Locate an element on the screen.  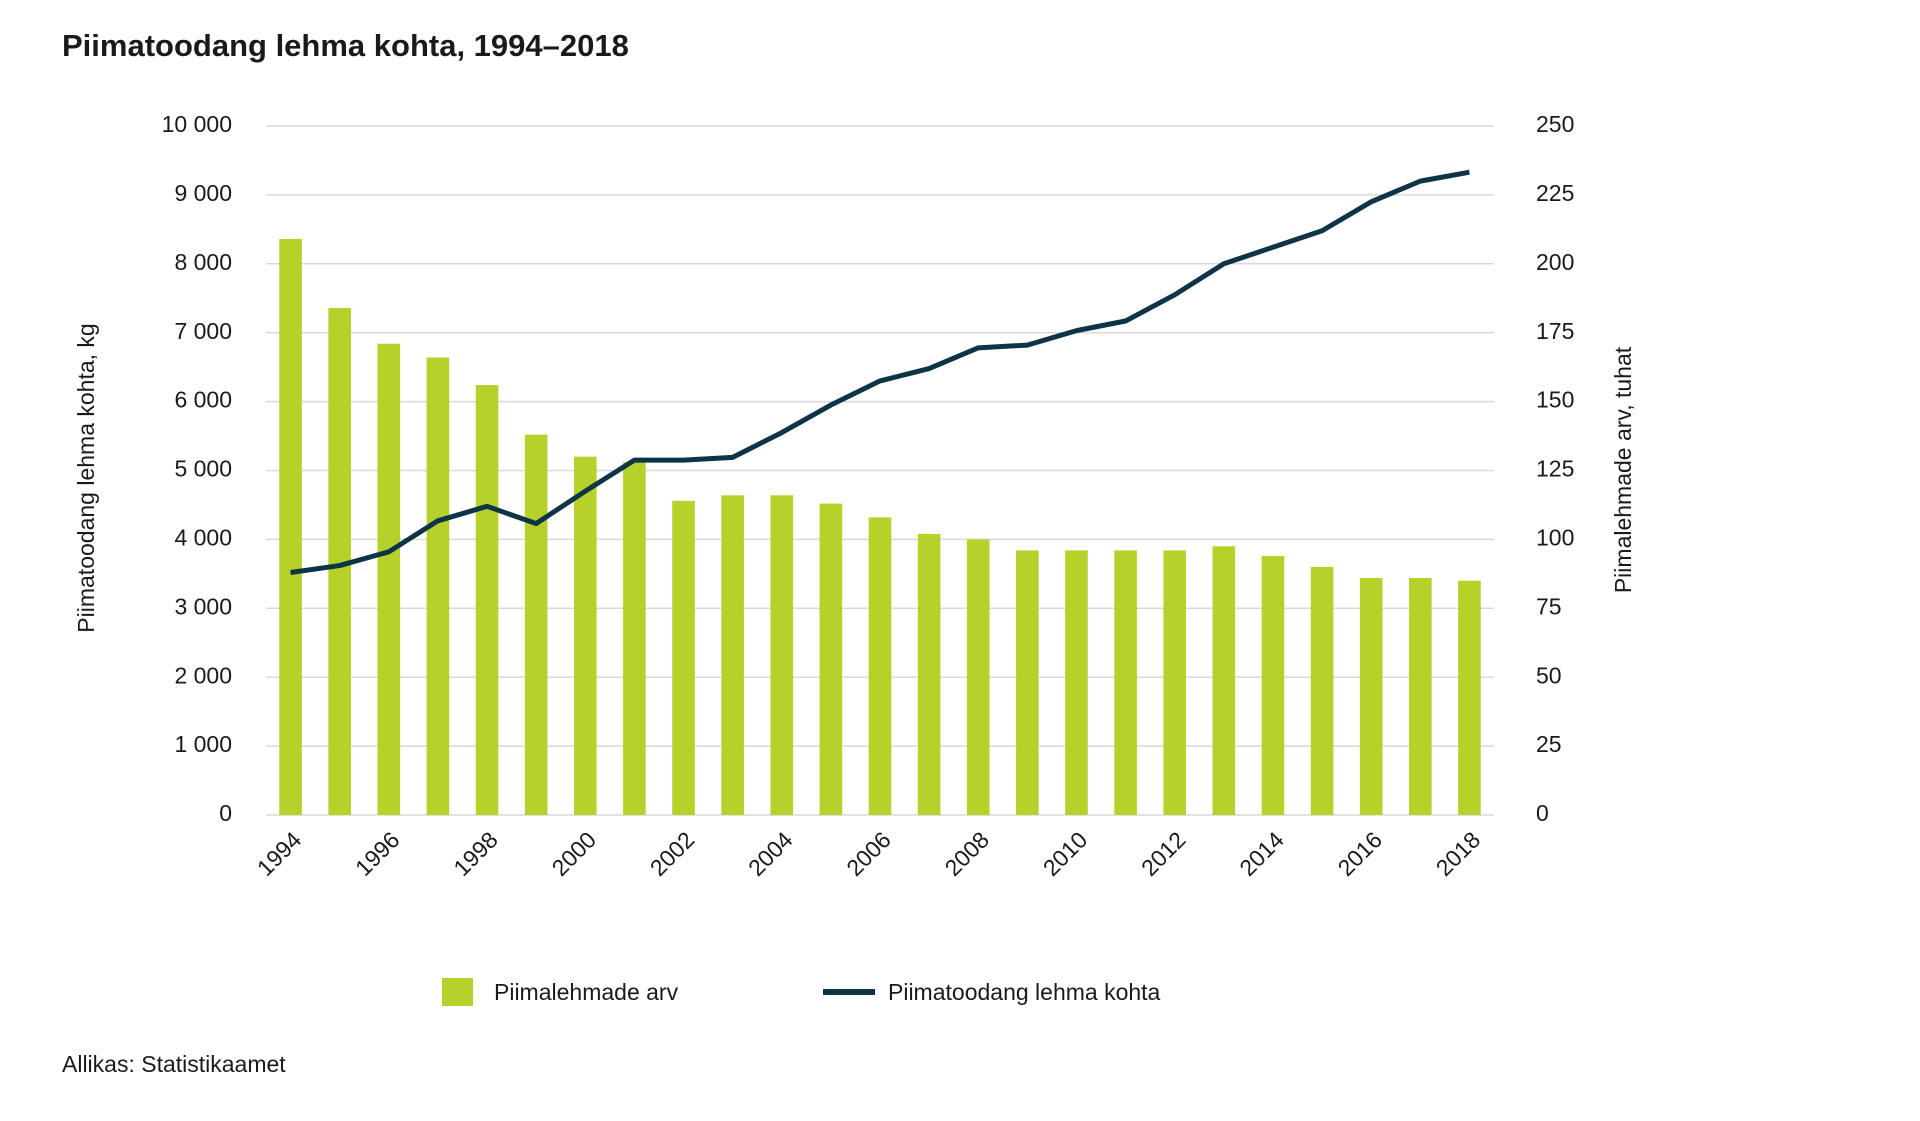
y2-tick-label: 100 is located at coordinates (1555, 537).